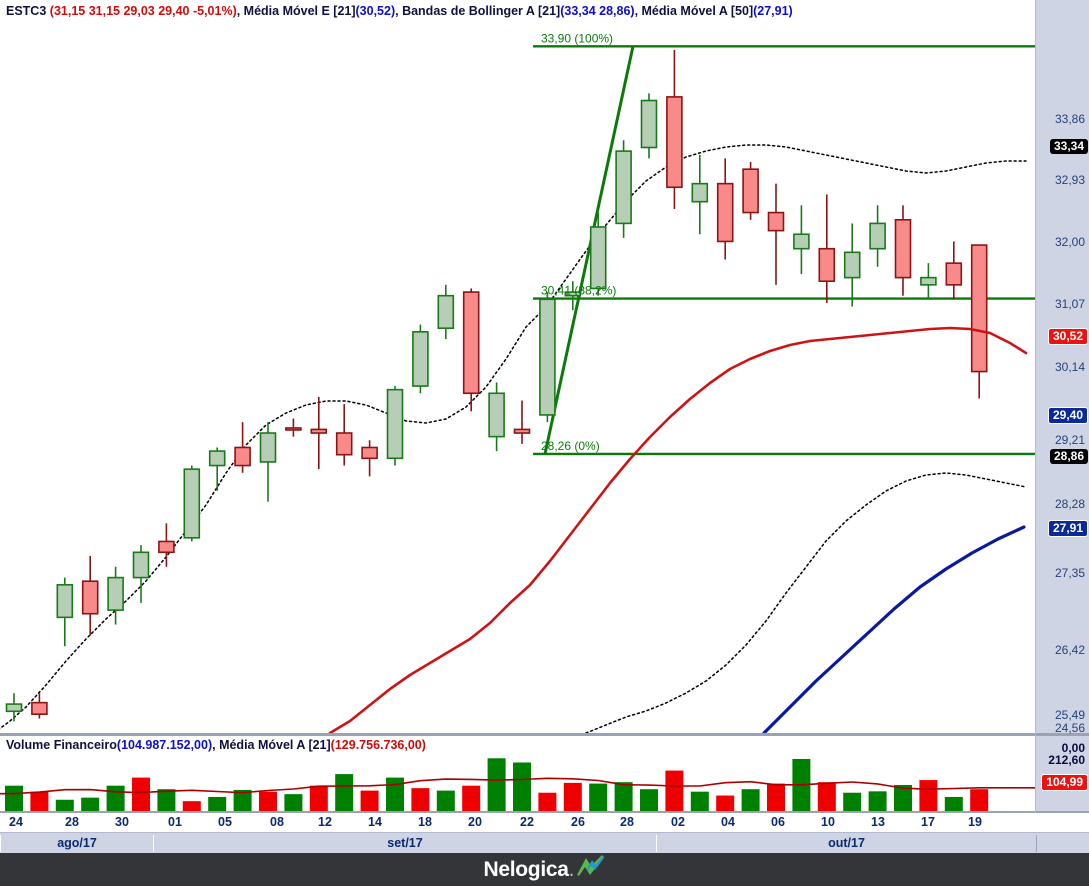 The width and height of the screenshot is (1089, 886). I want to click on legend-bb-value: (33,34 28,86), so click(597, 10).